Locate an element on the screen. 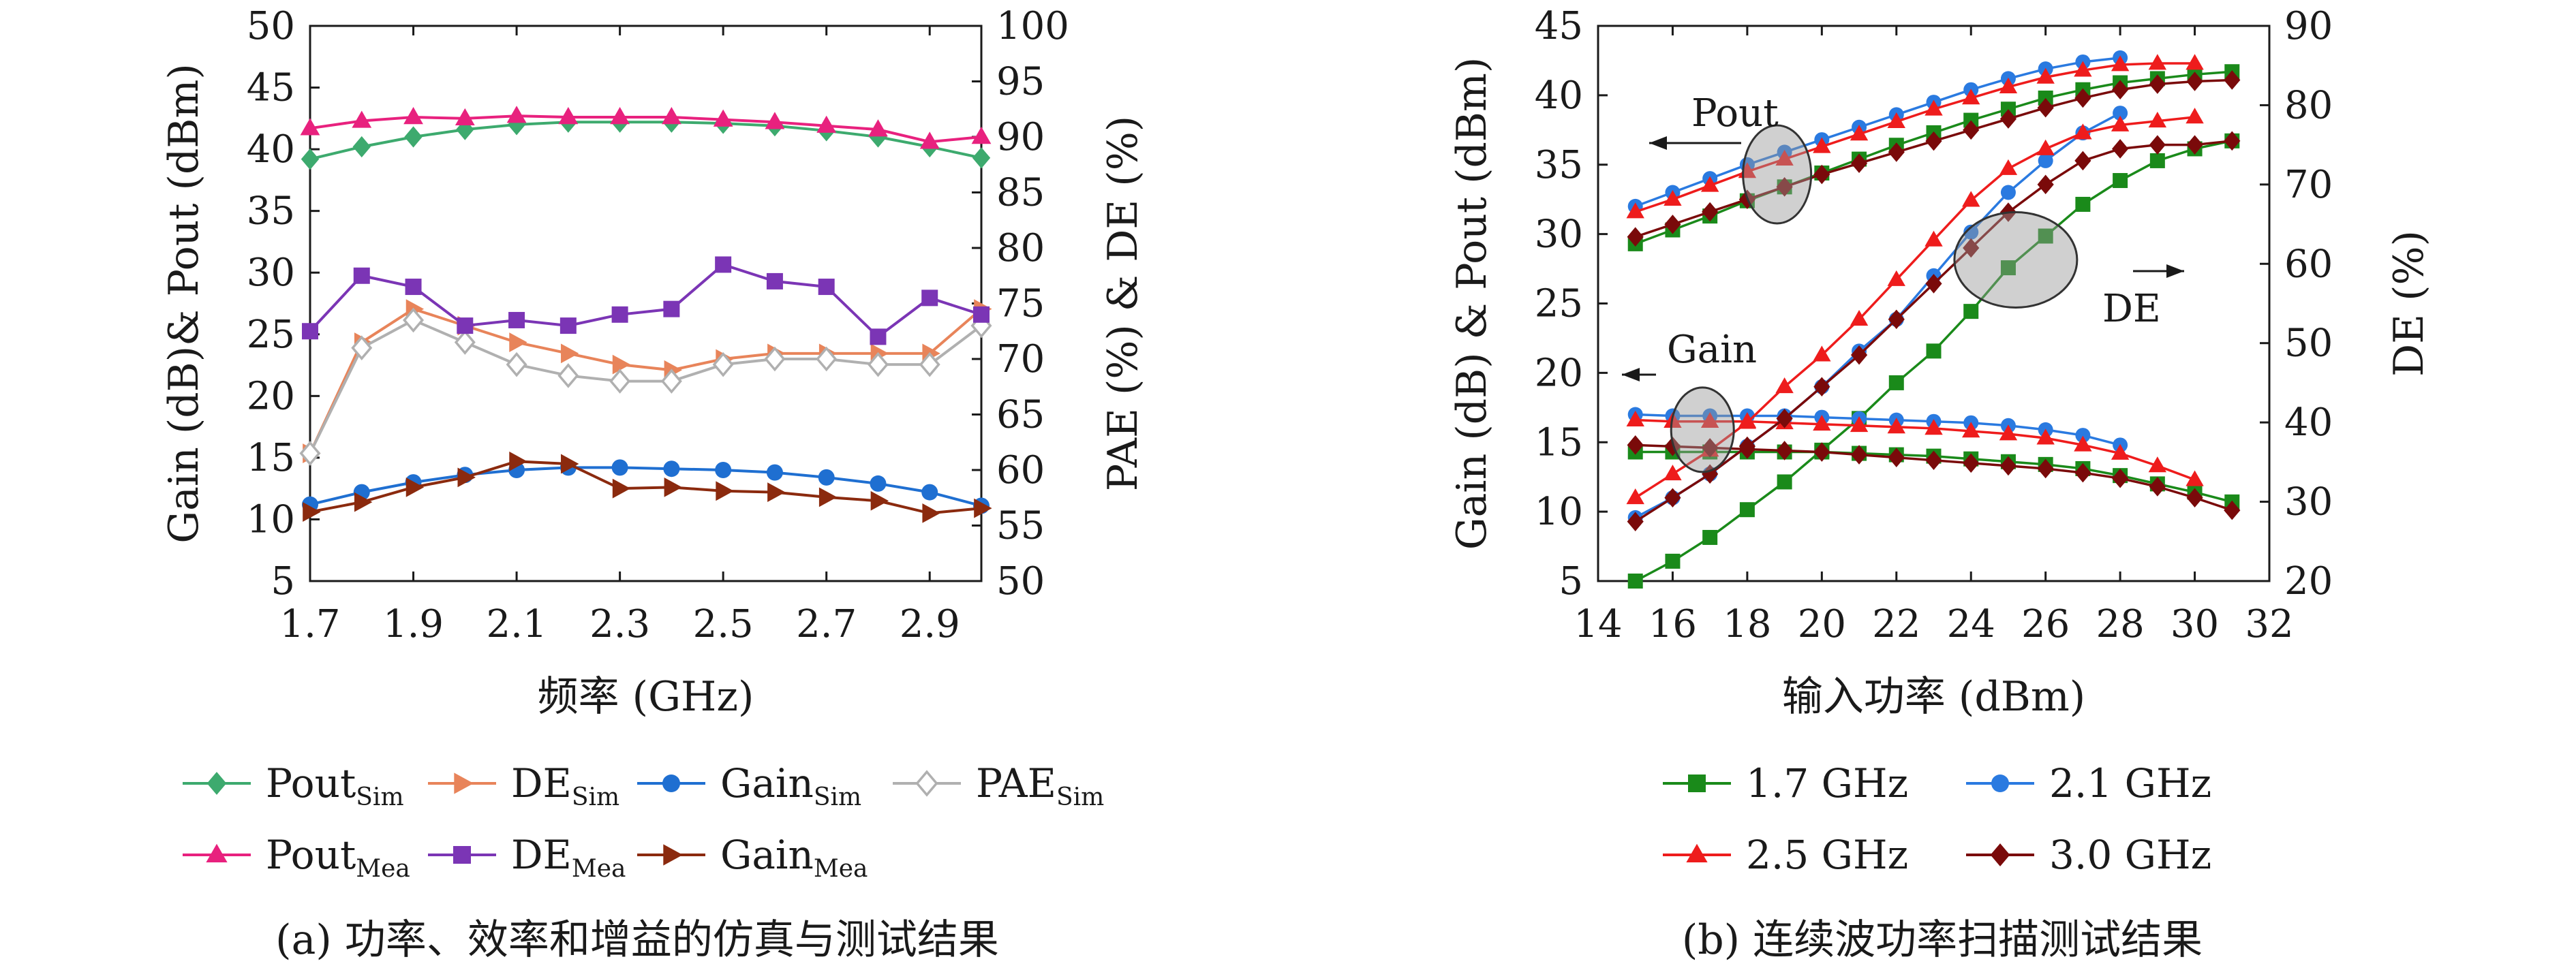  a-point-gain_sim is located at coordinates (671, 469).